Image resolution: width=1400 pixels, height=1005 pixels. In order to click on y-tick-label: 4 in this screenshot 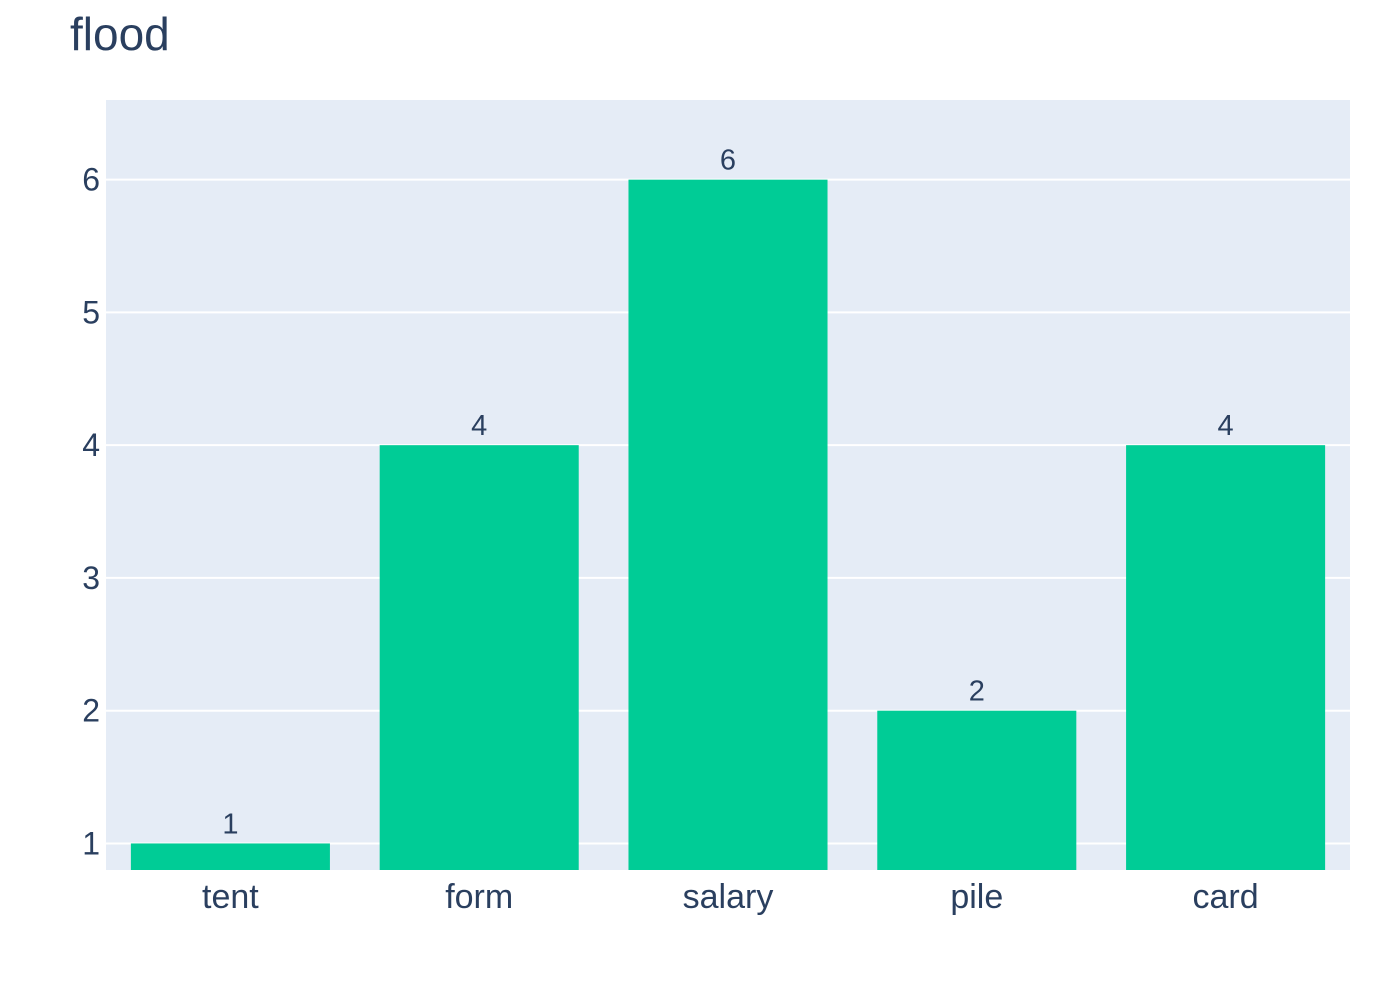, I will do `click(91, 445)`.